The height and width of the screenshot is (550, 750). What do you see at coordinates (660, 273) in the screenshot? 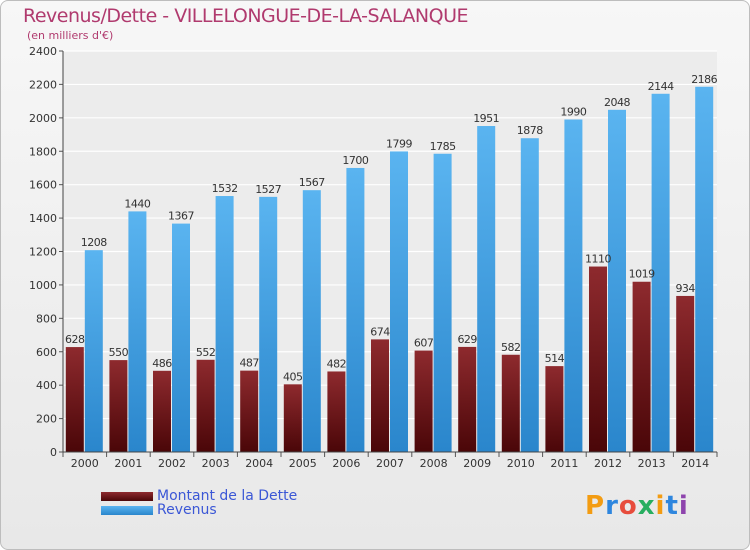
I see `bar-revenus-2013` at bounding box center [660, 273].